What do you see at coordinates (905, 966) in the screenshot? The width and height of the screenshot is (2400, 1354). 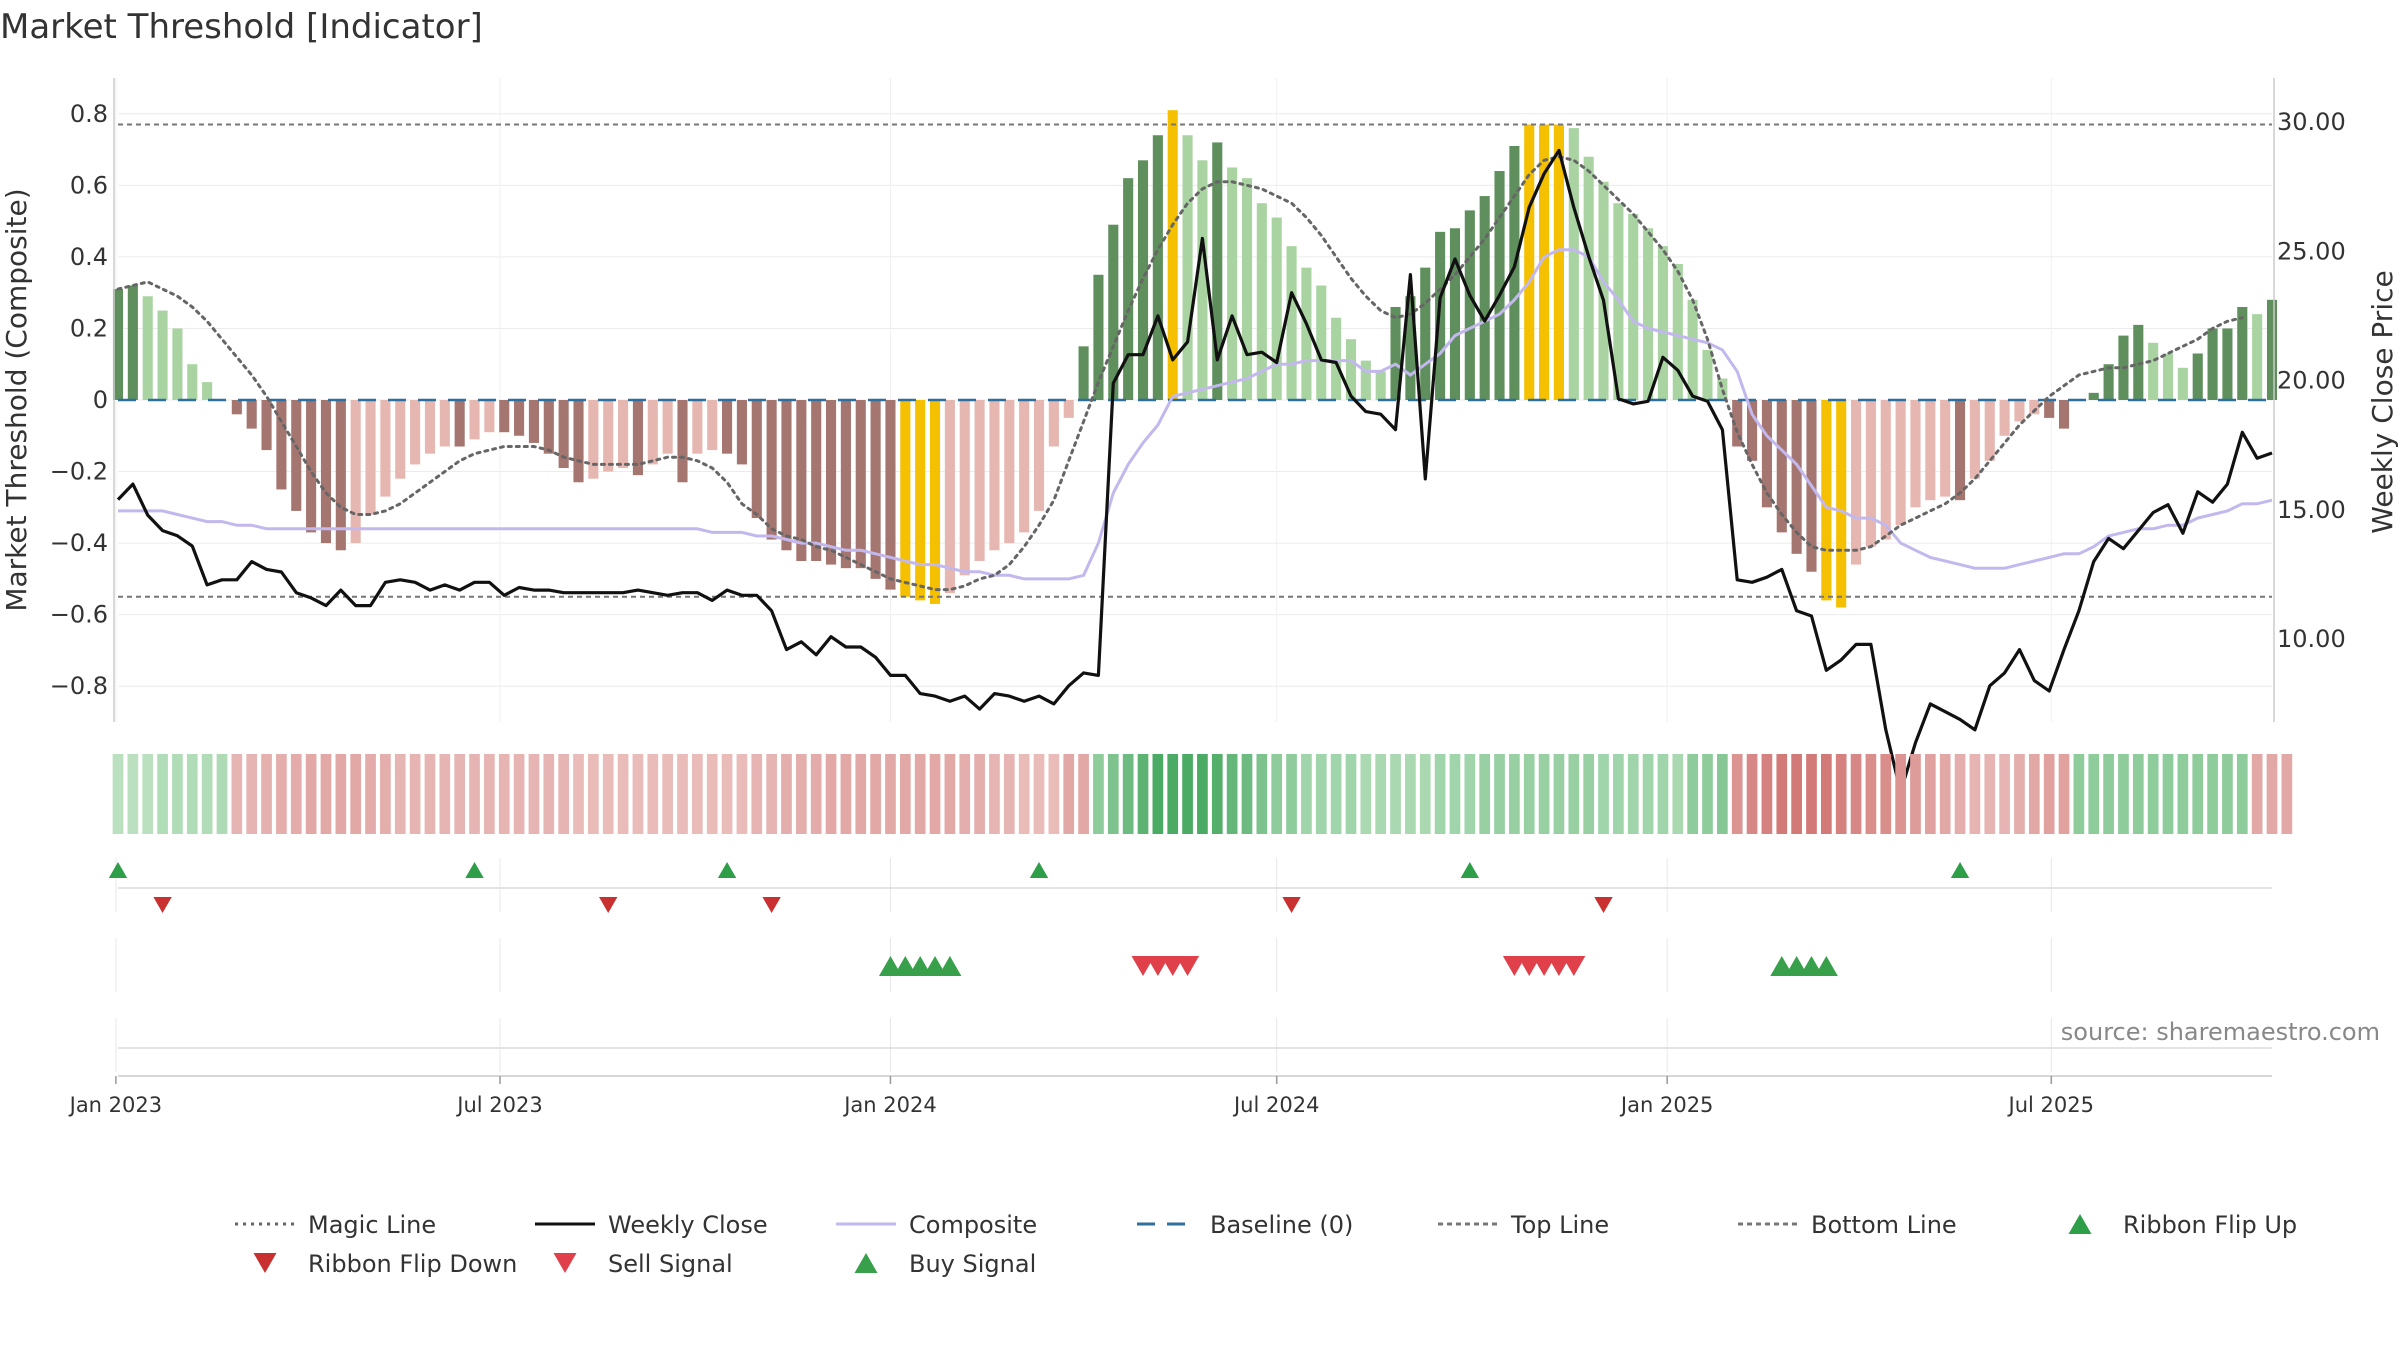 I see `buy-signal-marker` at bounding box center [905, 966].